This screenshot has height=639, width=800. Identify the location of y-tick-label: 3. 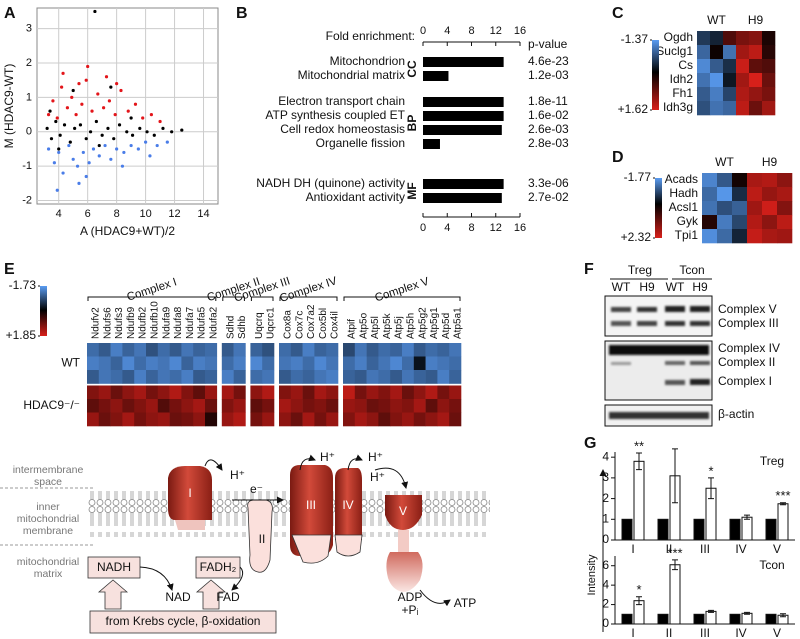
(605, 477).